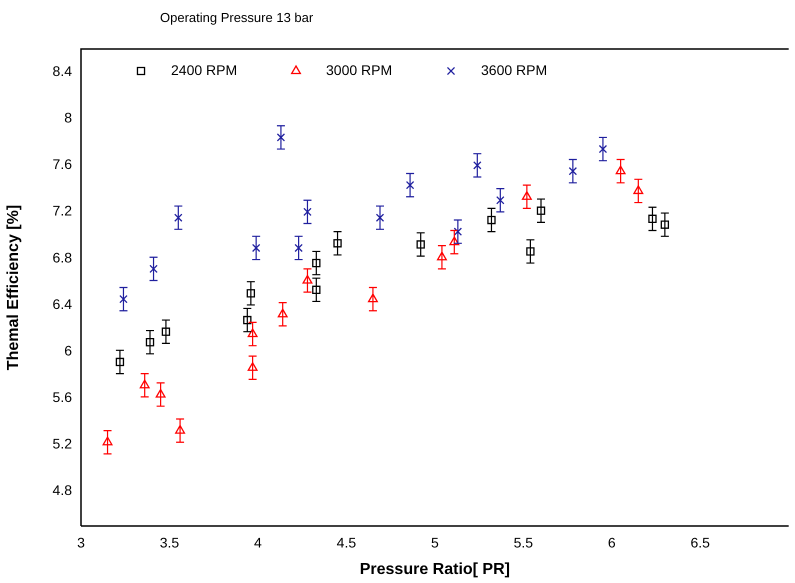  Describe the element at coordinates (258, 542) in the screenshot. I see `x-tick-label: 4` at that location.